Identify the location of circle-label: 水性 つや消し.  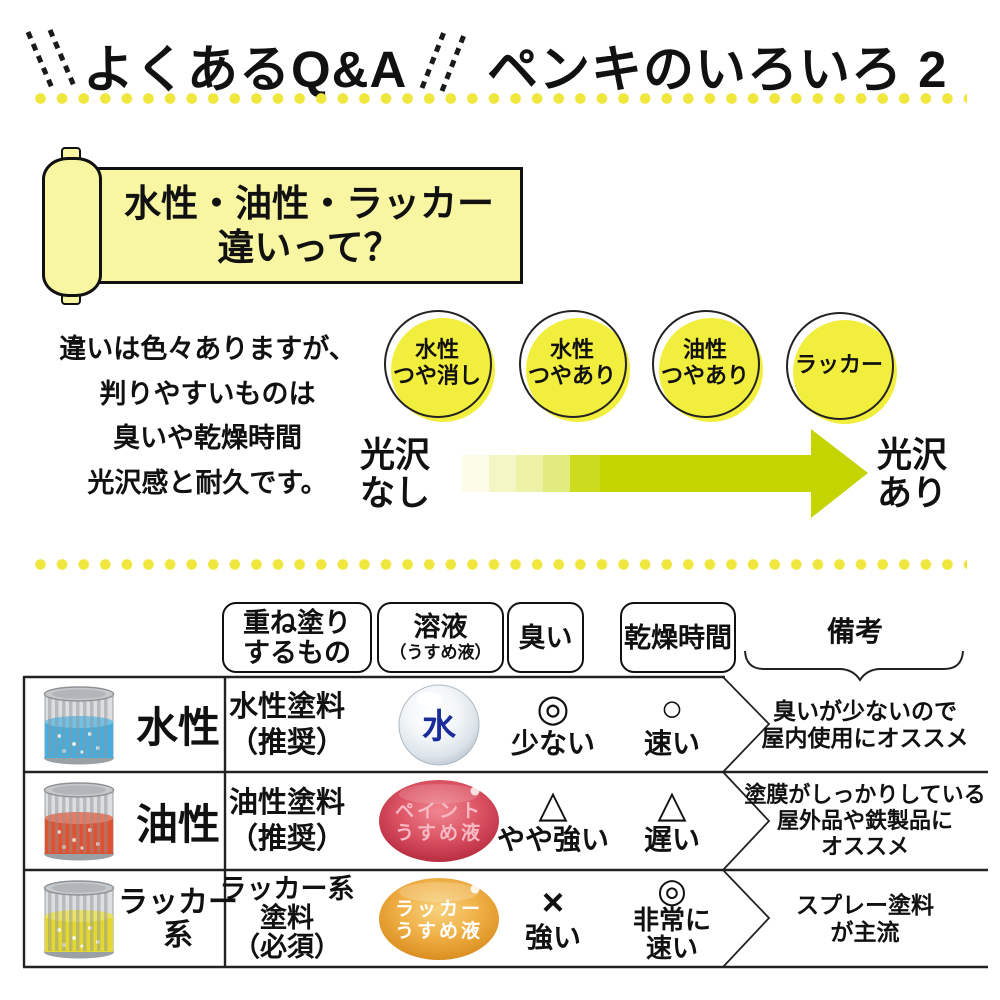
(436, 362).